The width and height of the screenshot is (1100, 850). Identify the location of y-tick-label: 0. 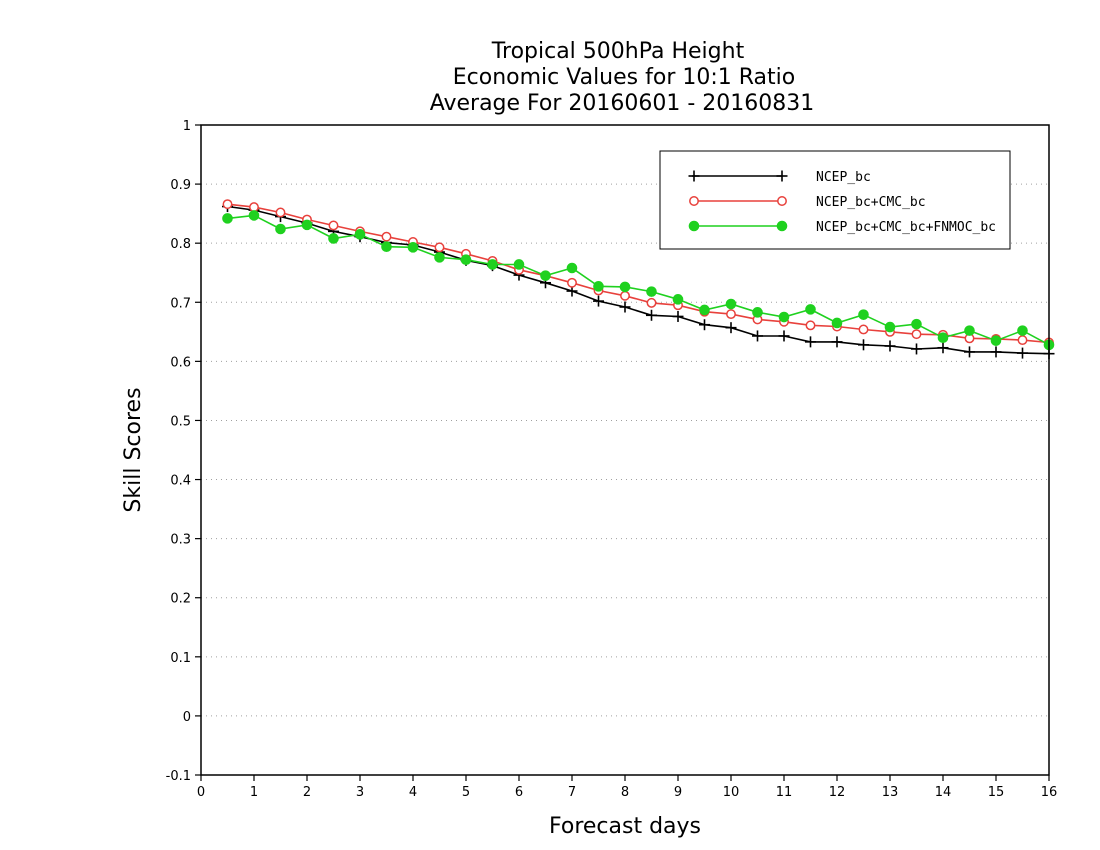
(187, 717).